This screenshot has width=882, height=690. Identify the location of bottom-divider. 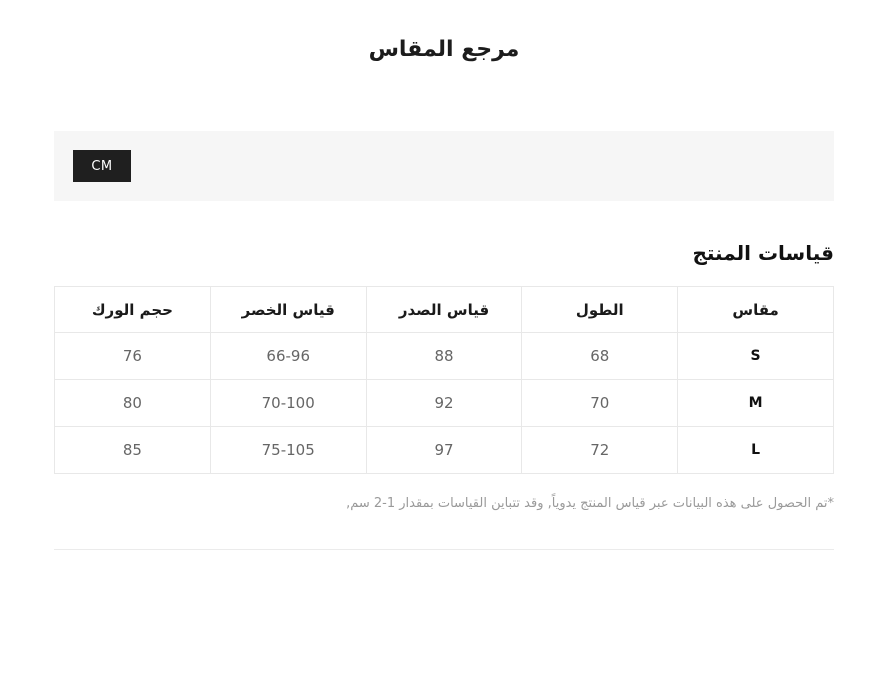
(444, 549).